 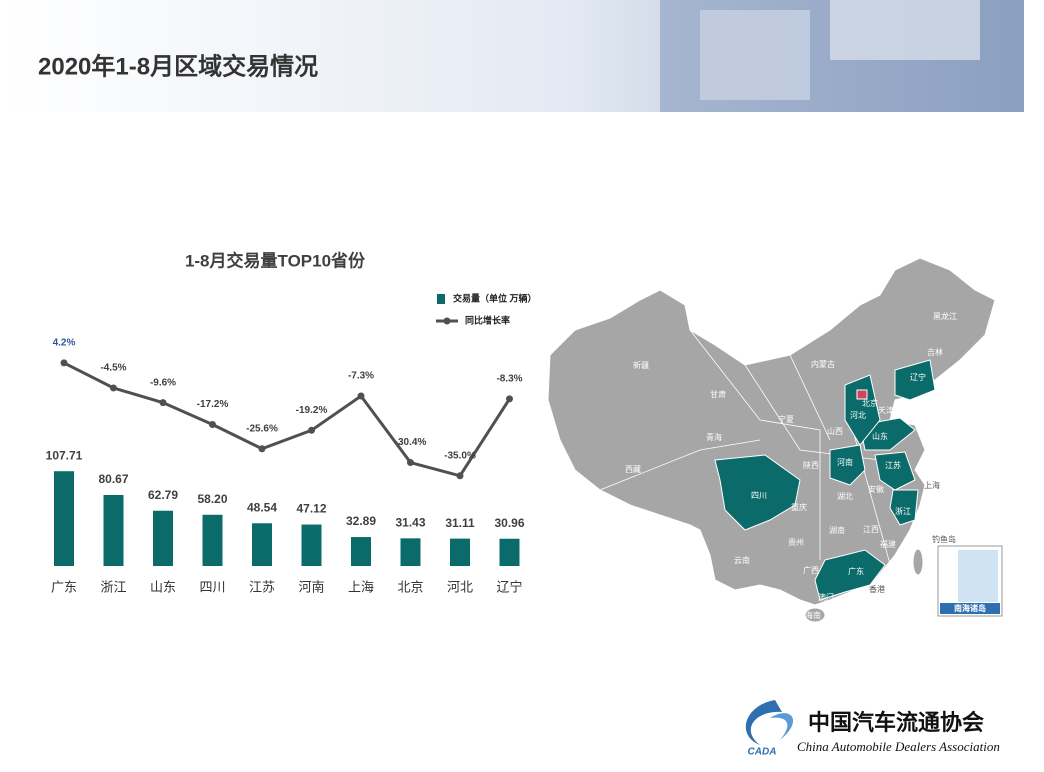 I want to click on x-tick-label: 山东, so click(x=163, y=586).